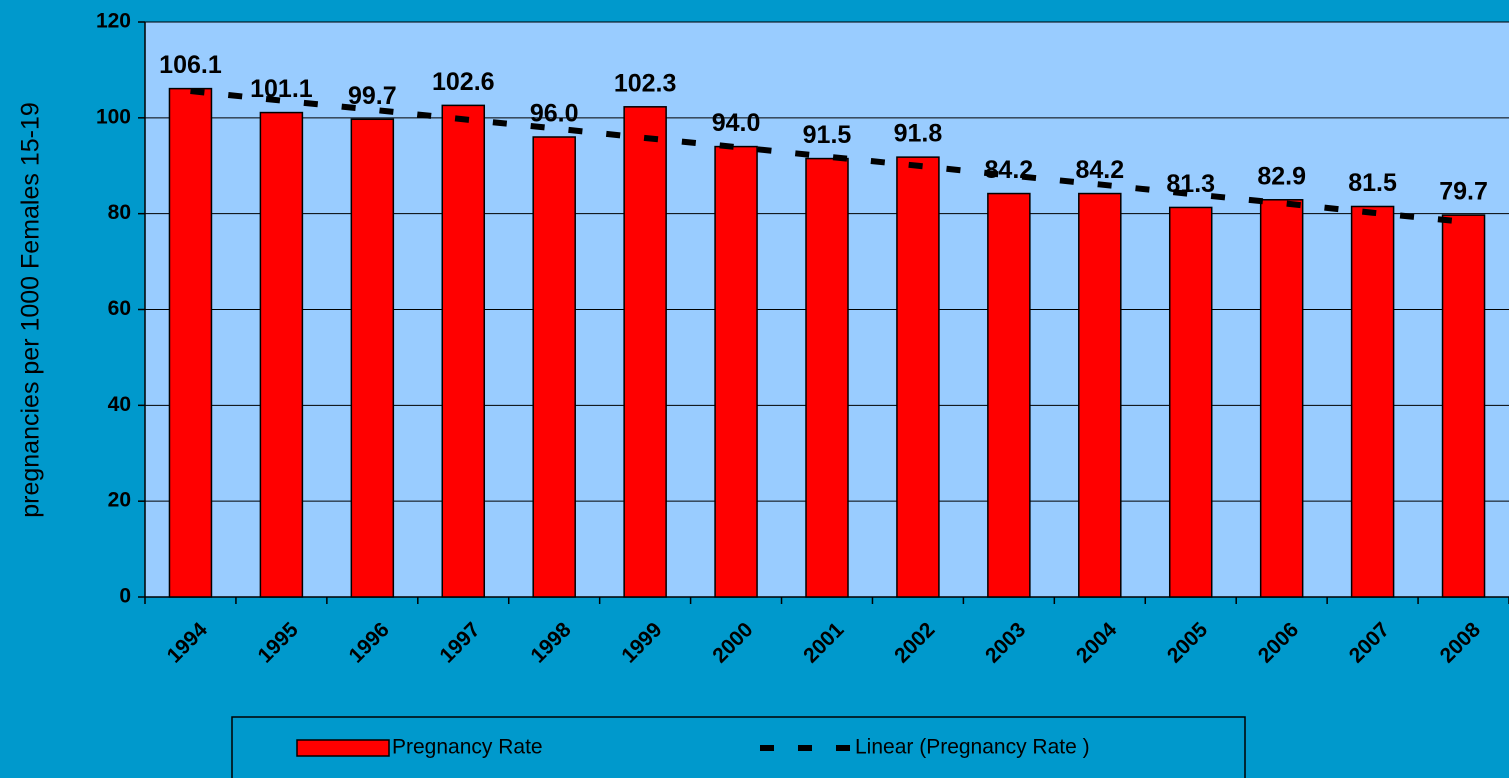 This screenshot has height=778, width=1509. I want to click on y-tick-label: 20, so click(119, 500).